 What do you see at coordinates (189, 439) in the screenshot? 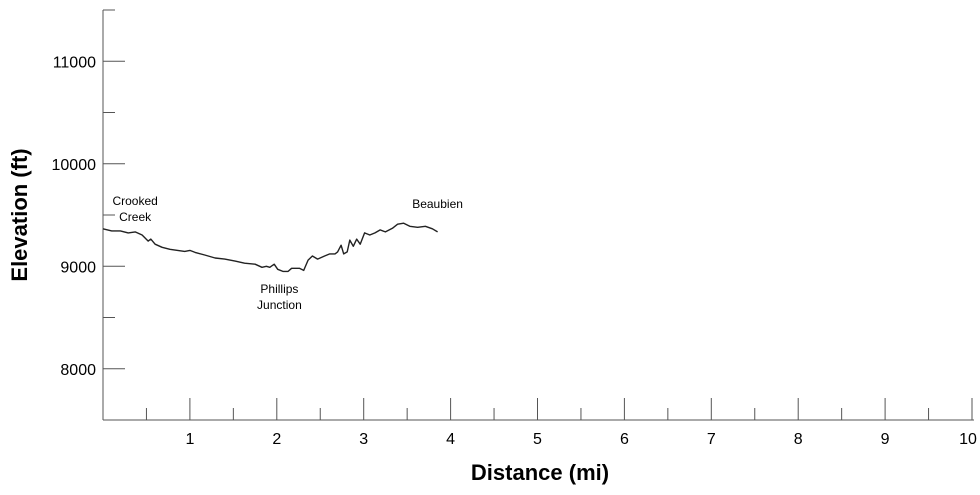
I see `x-tick-label: 1` at bounding box center [189, 439].